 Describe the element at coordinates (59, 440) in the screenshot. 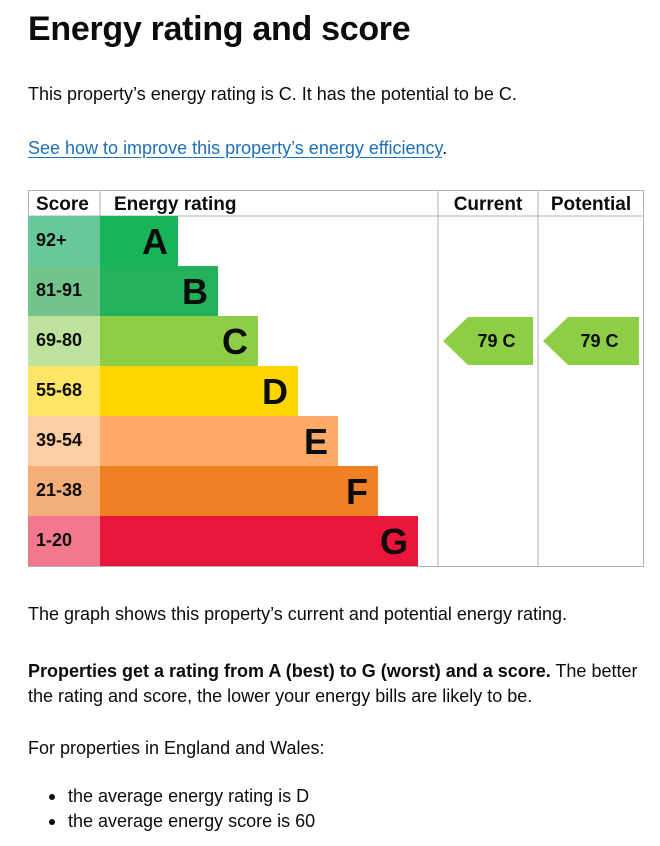

I see `score-range-label: 39-54` at that location.